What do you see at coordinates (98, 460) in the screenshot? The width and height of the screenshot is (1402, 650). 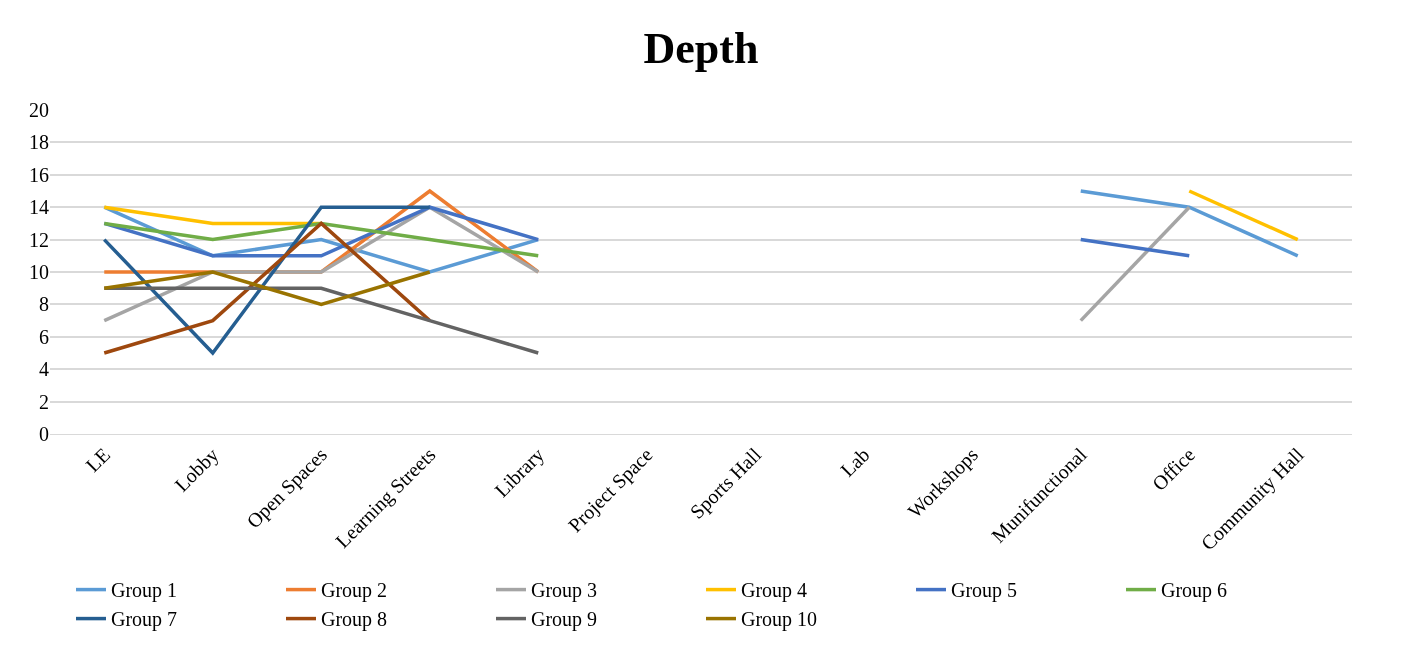 I see `x-tick-label: LE` at bounding box center [98, 460].